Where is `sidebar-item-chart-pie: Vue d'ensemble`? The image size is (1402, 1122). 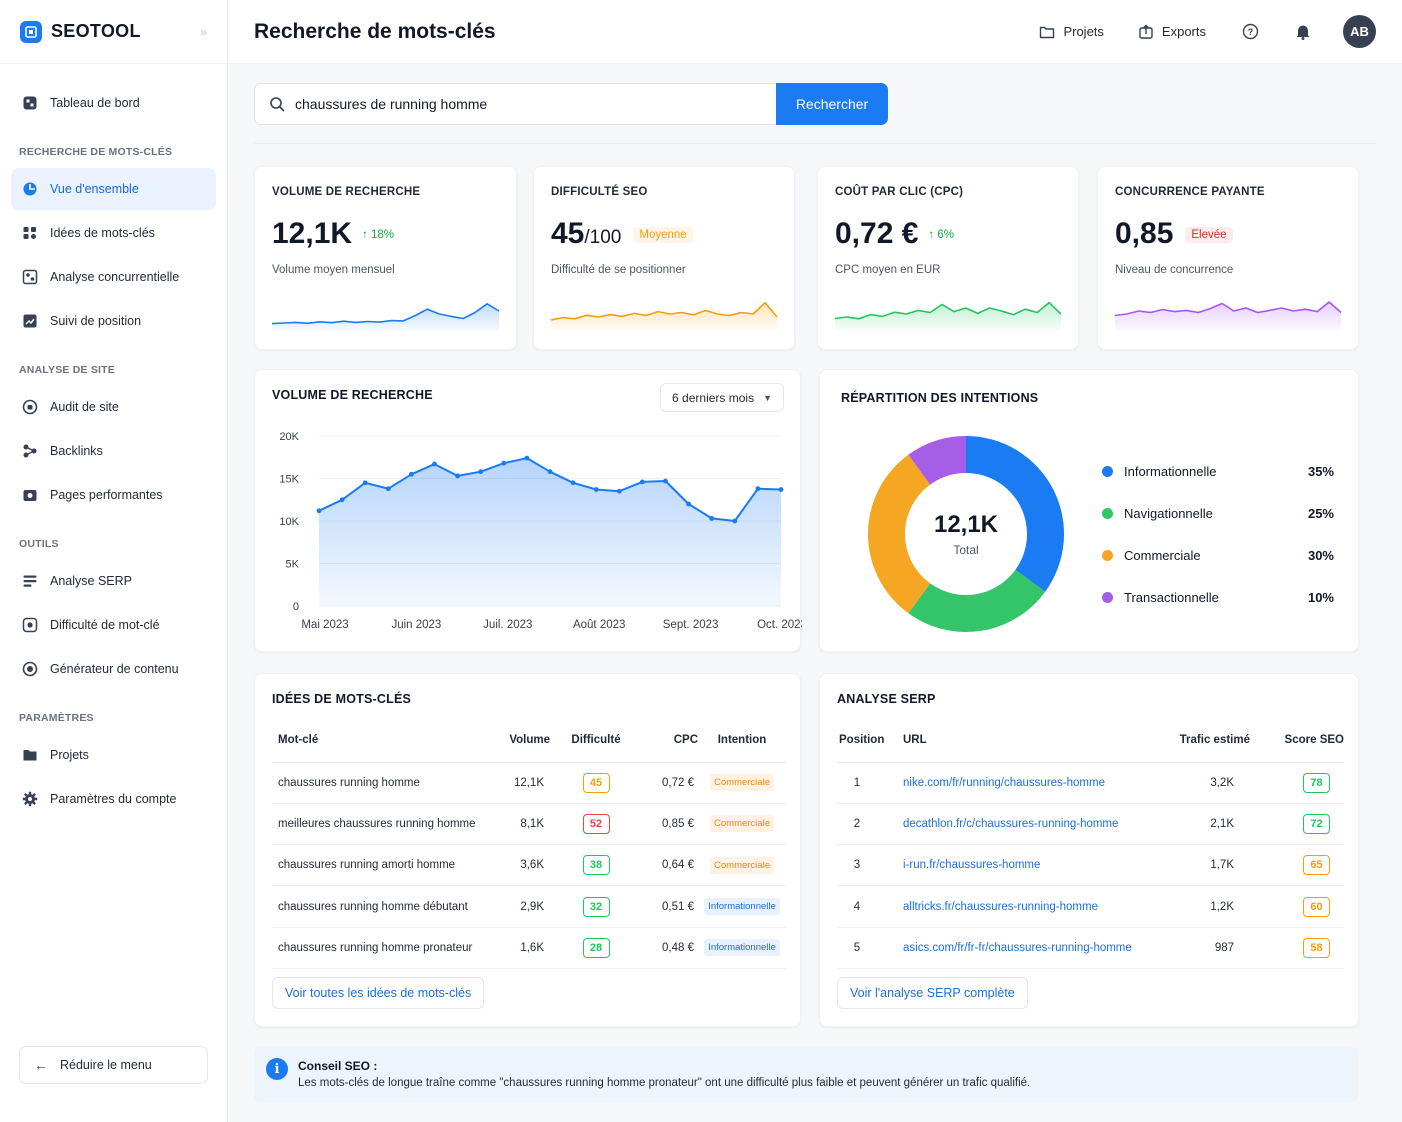 sidebar-item-chart-pie: Vue d'ensemble is located at coordinates (113, 189).